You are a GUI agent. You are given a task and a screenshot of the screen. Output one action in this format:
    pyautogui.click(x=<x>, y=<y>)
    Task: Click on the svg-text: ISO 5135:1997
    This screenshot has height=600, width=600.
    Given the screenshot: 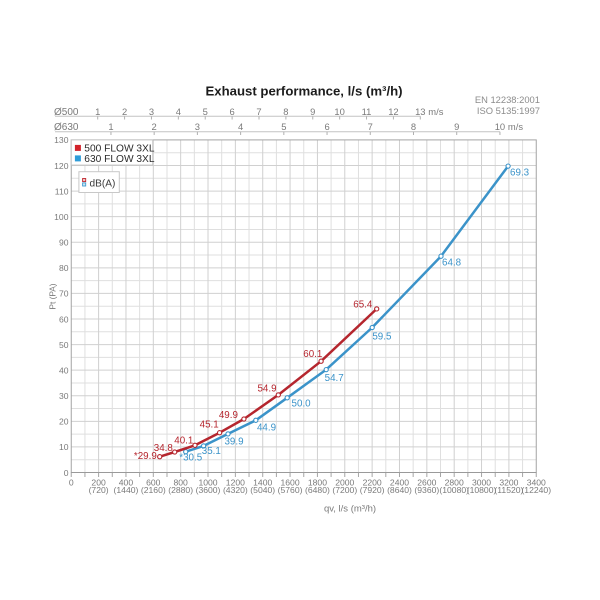 What is the action you would take?
    pyautogui.click(x=508, y=110)
    